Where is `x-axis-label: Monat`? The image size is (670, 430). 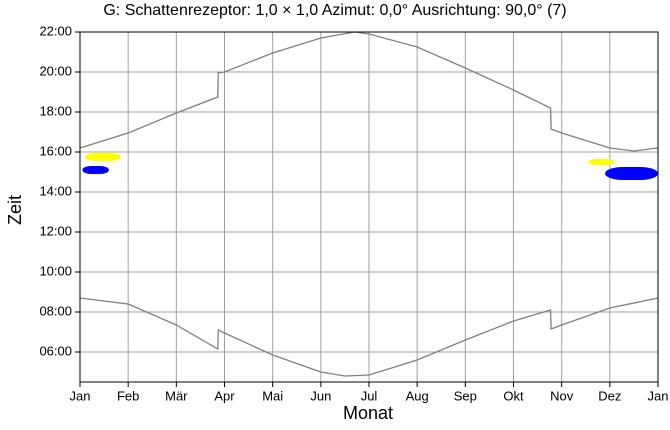 x-axis-label: Monat is located at coordinates (368, 413).